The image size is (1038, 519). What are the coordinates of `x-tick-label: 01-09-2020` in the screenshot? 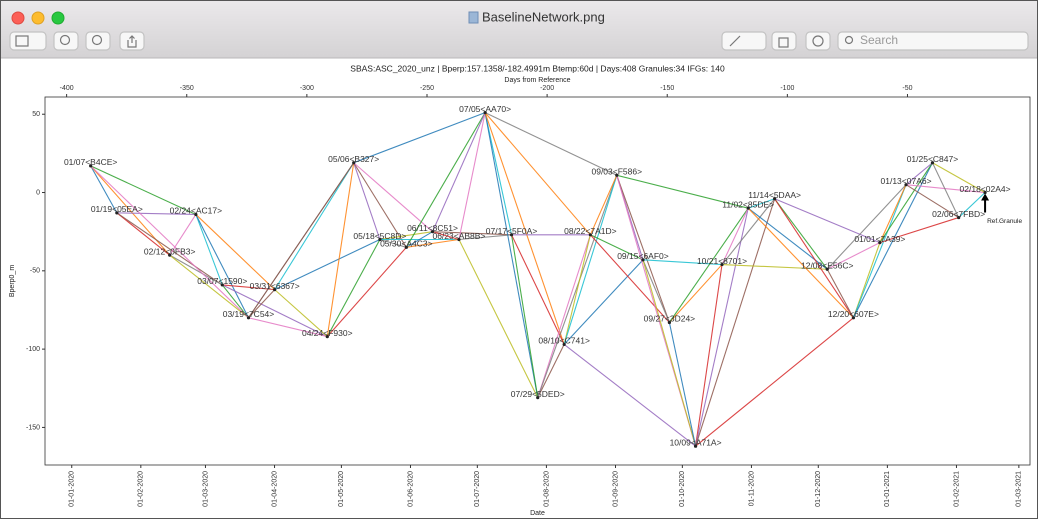 It's located at (615, 489).